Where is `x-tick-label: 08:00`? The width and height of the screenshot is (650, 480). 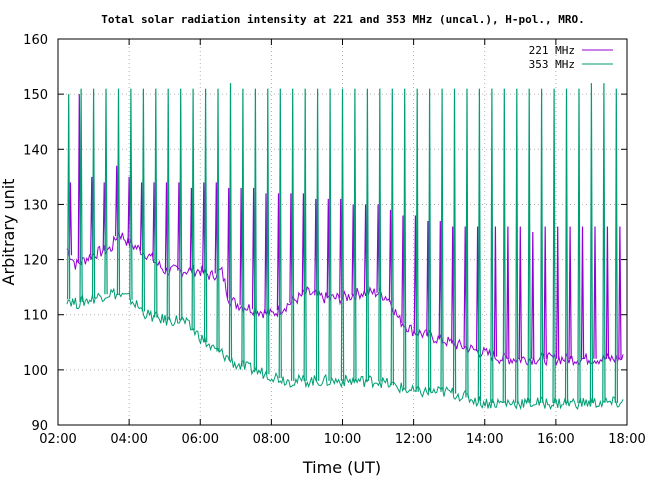
x-tick-label: 08:00 is located at coordinates (271, 439).